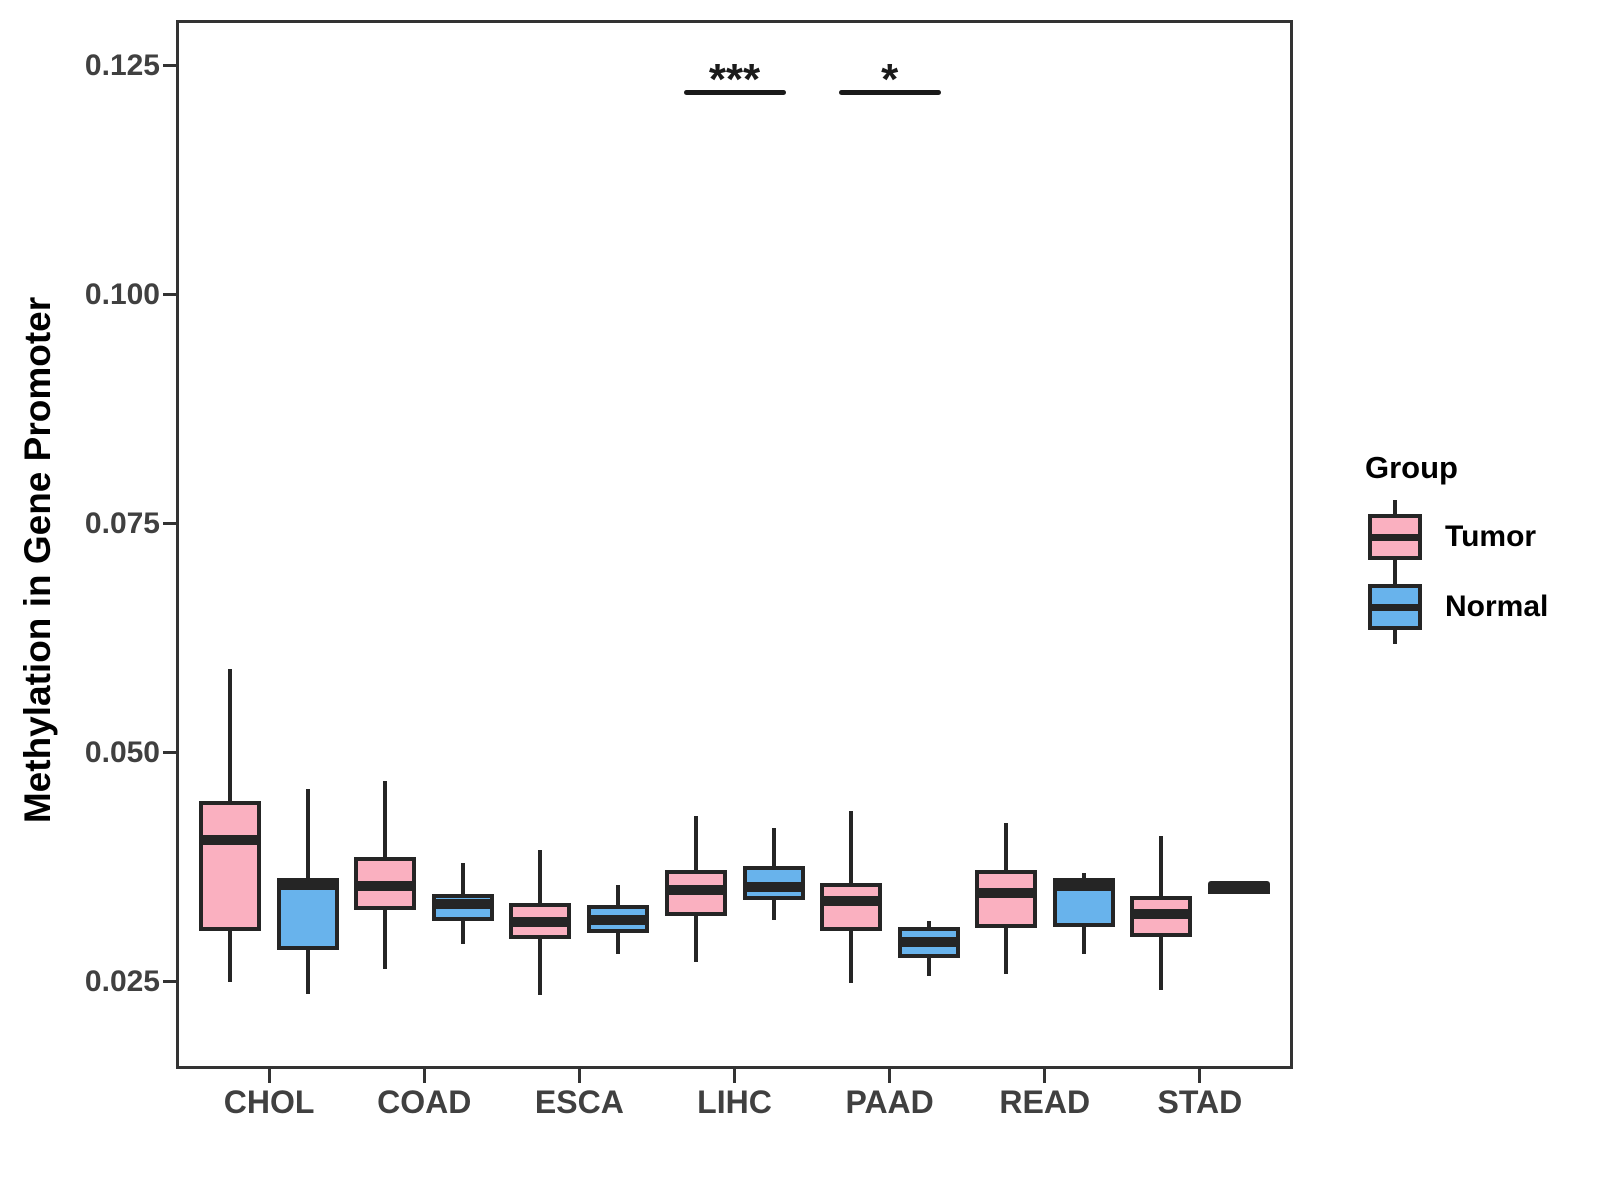 This screenshot has width=1600, height=1200. I want to click on x-tick-label-lihc: LIHC, so click(734, 1102).